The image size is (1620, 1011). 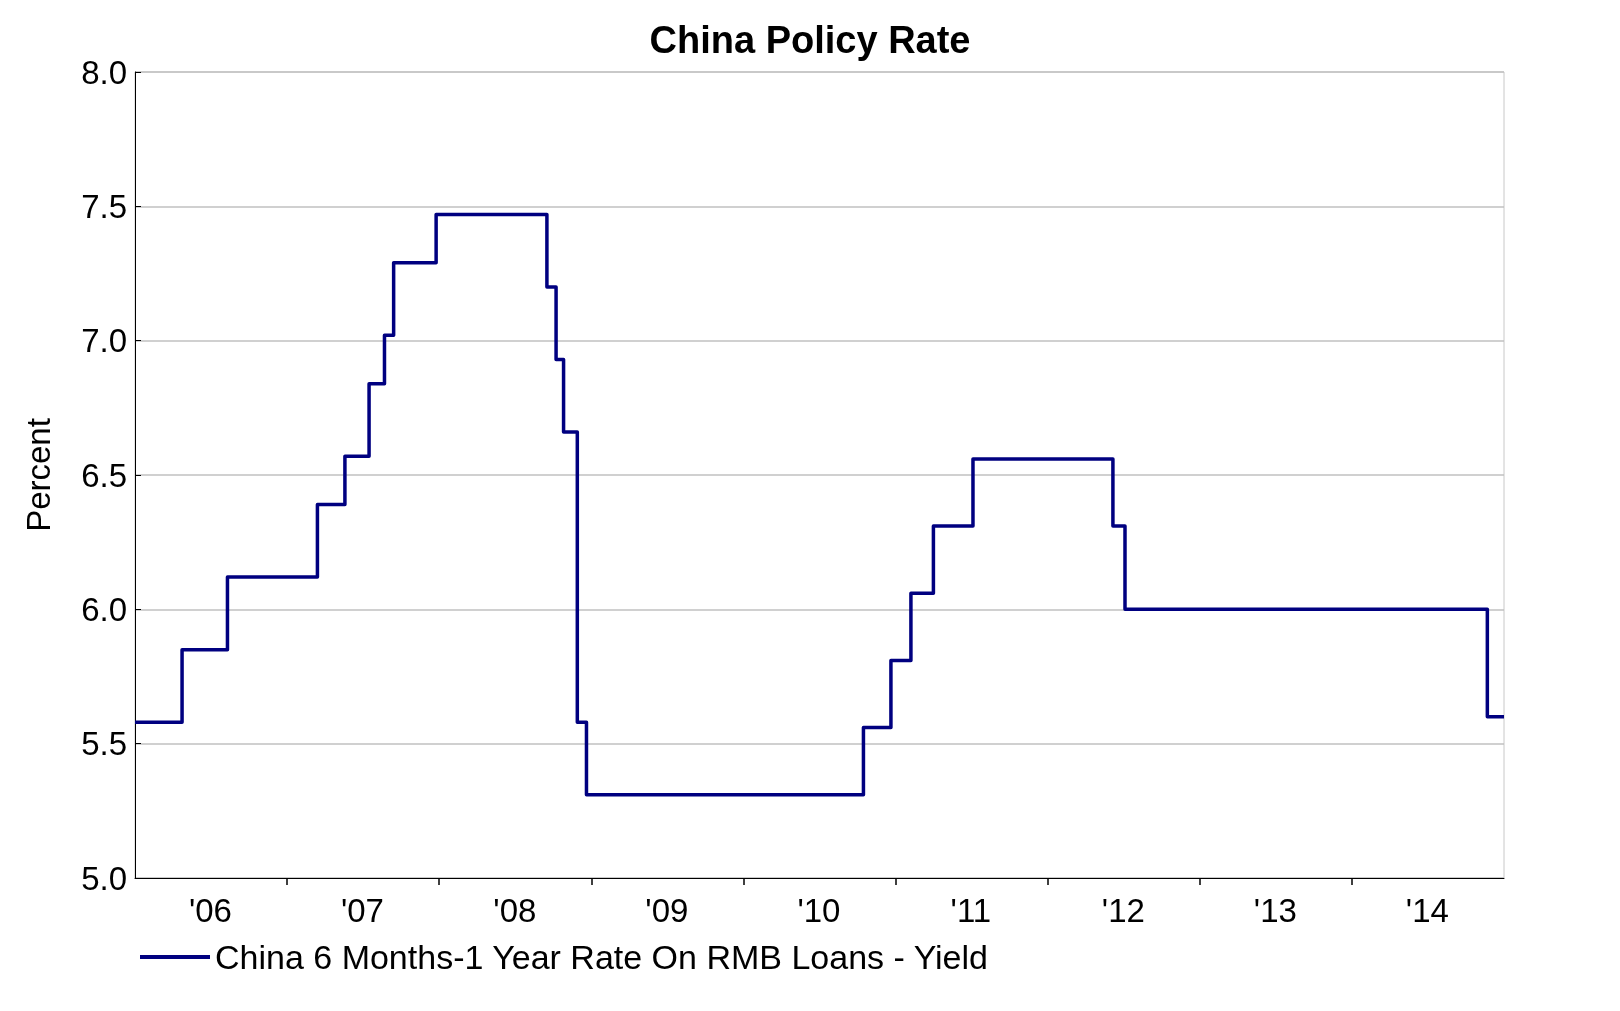 What do you see at coordinates (210, 910) in the screenshot?
I see `x-tick-label: '06` at bounding box center [210, 910].